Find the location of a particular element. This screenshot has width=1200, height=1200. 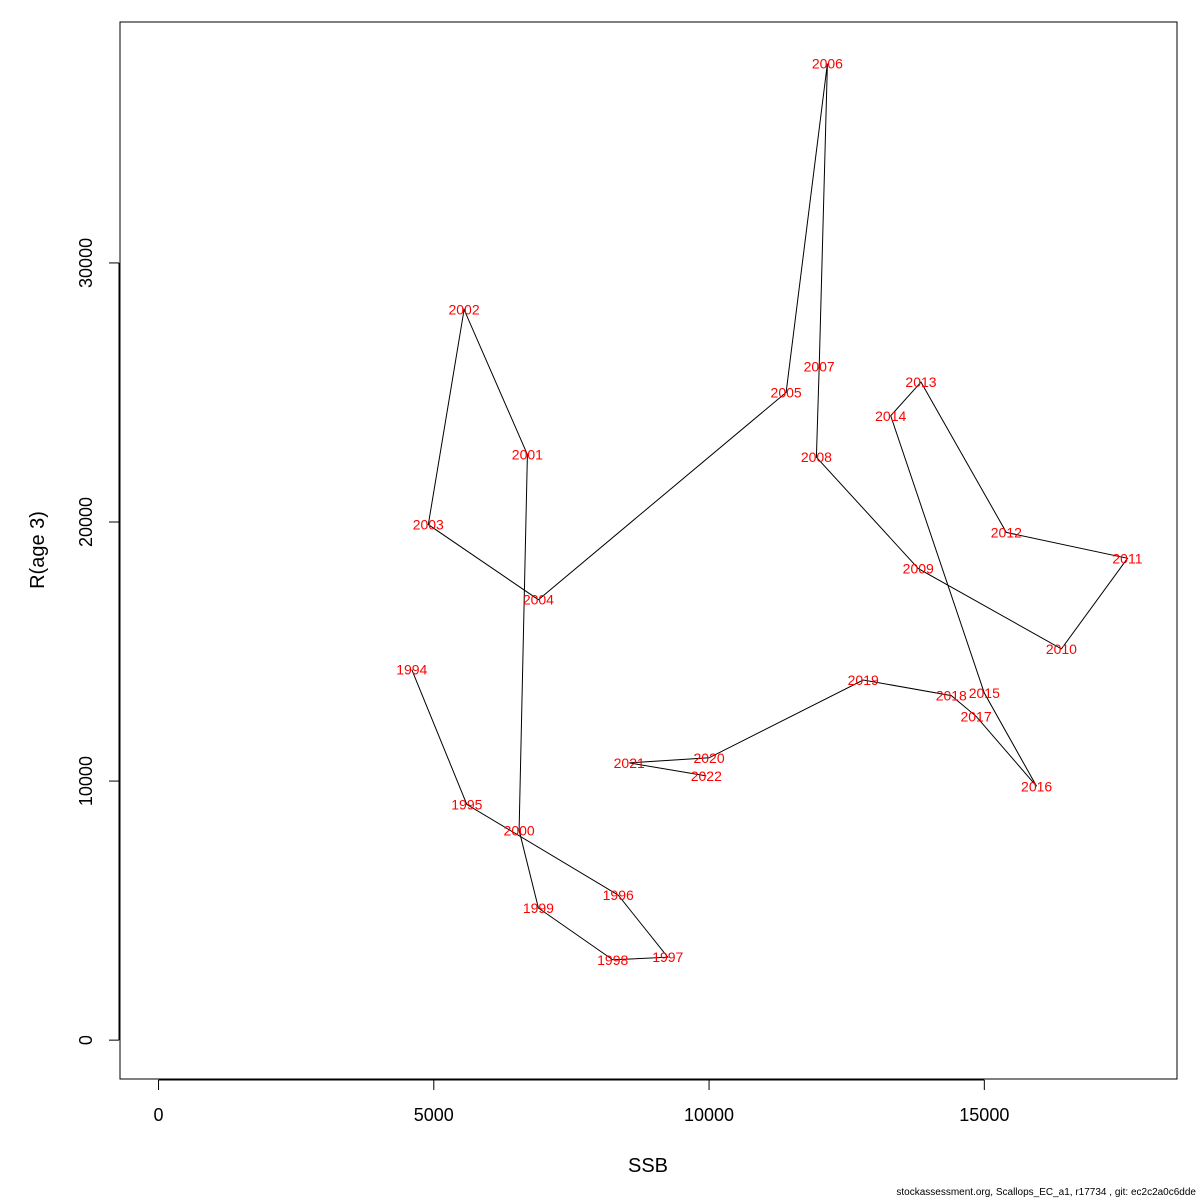

year-label-2014: 2014 is located at coordinates (890, 416).